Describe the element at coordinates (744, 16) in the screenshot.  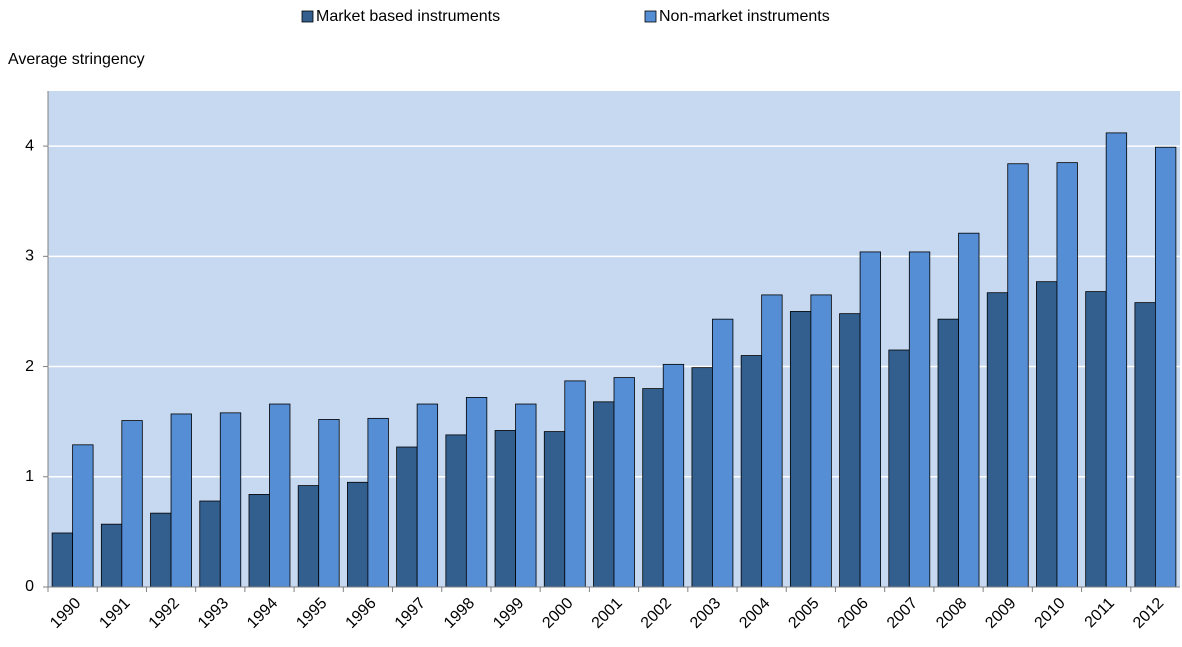
I see `legend-label: Non-market instruments` at that location.